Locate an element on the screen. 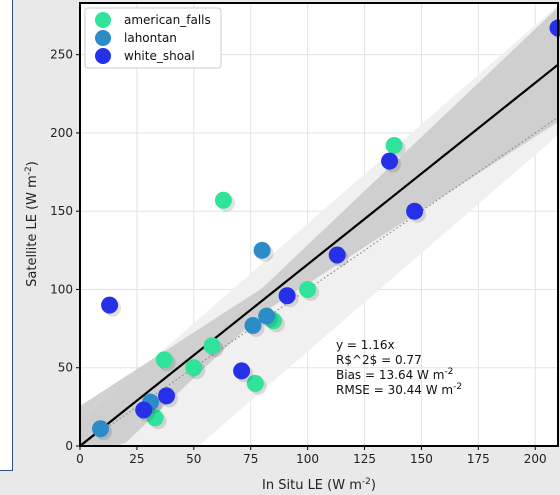 Image resolution: width=560 pixels, height=495 pixels. legend-label-american_falls: american_falls is located at coordinates (167, 20).